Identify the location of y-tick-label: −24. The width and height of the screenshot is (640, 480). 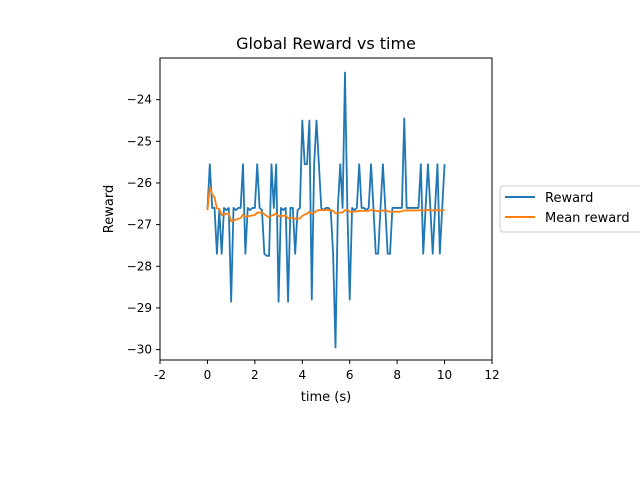
(139, 100).